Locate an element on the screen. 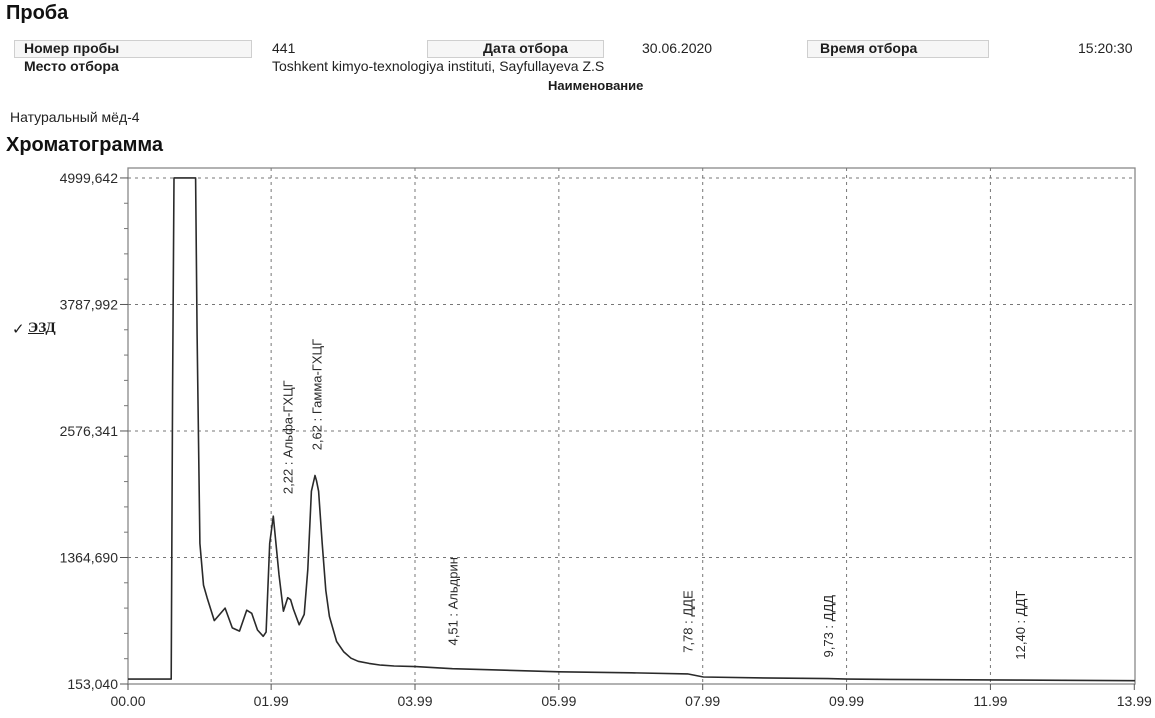 Image resolution: width=1155 pixels, height=718 pixels. y-tick-label: 1364,690 is located at coordinates (89, 557).